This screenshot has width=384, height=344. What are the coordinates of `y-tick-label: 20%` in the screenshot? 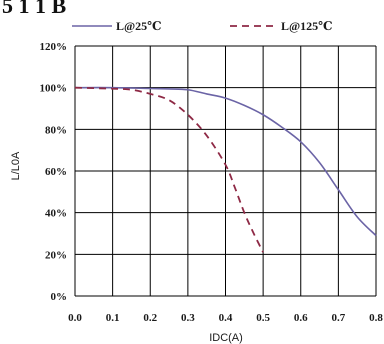 It's located at (56, 255).